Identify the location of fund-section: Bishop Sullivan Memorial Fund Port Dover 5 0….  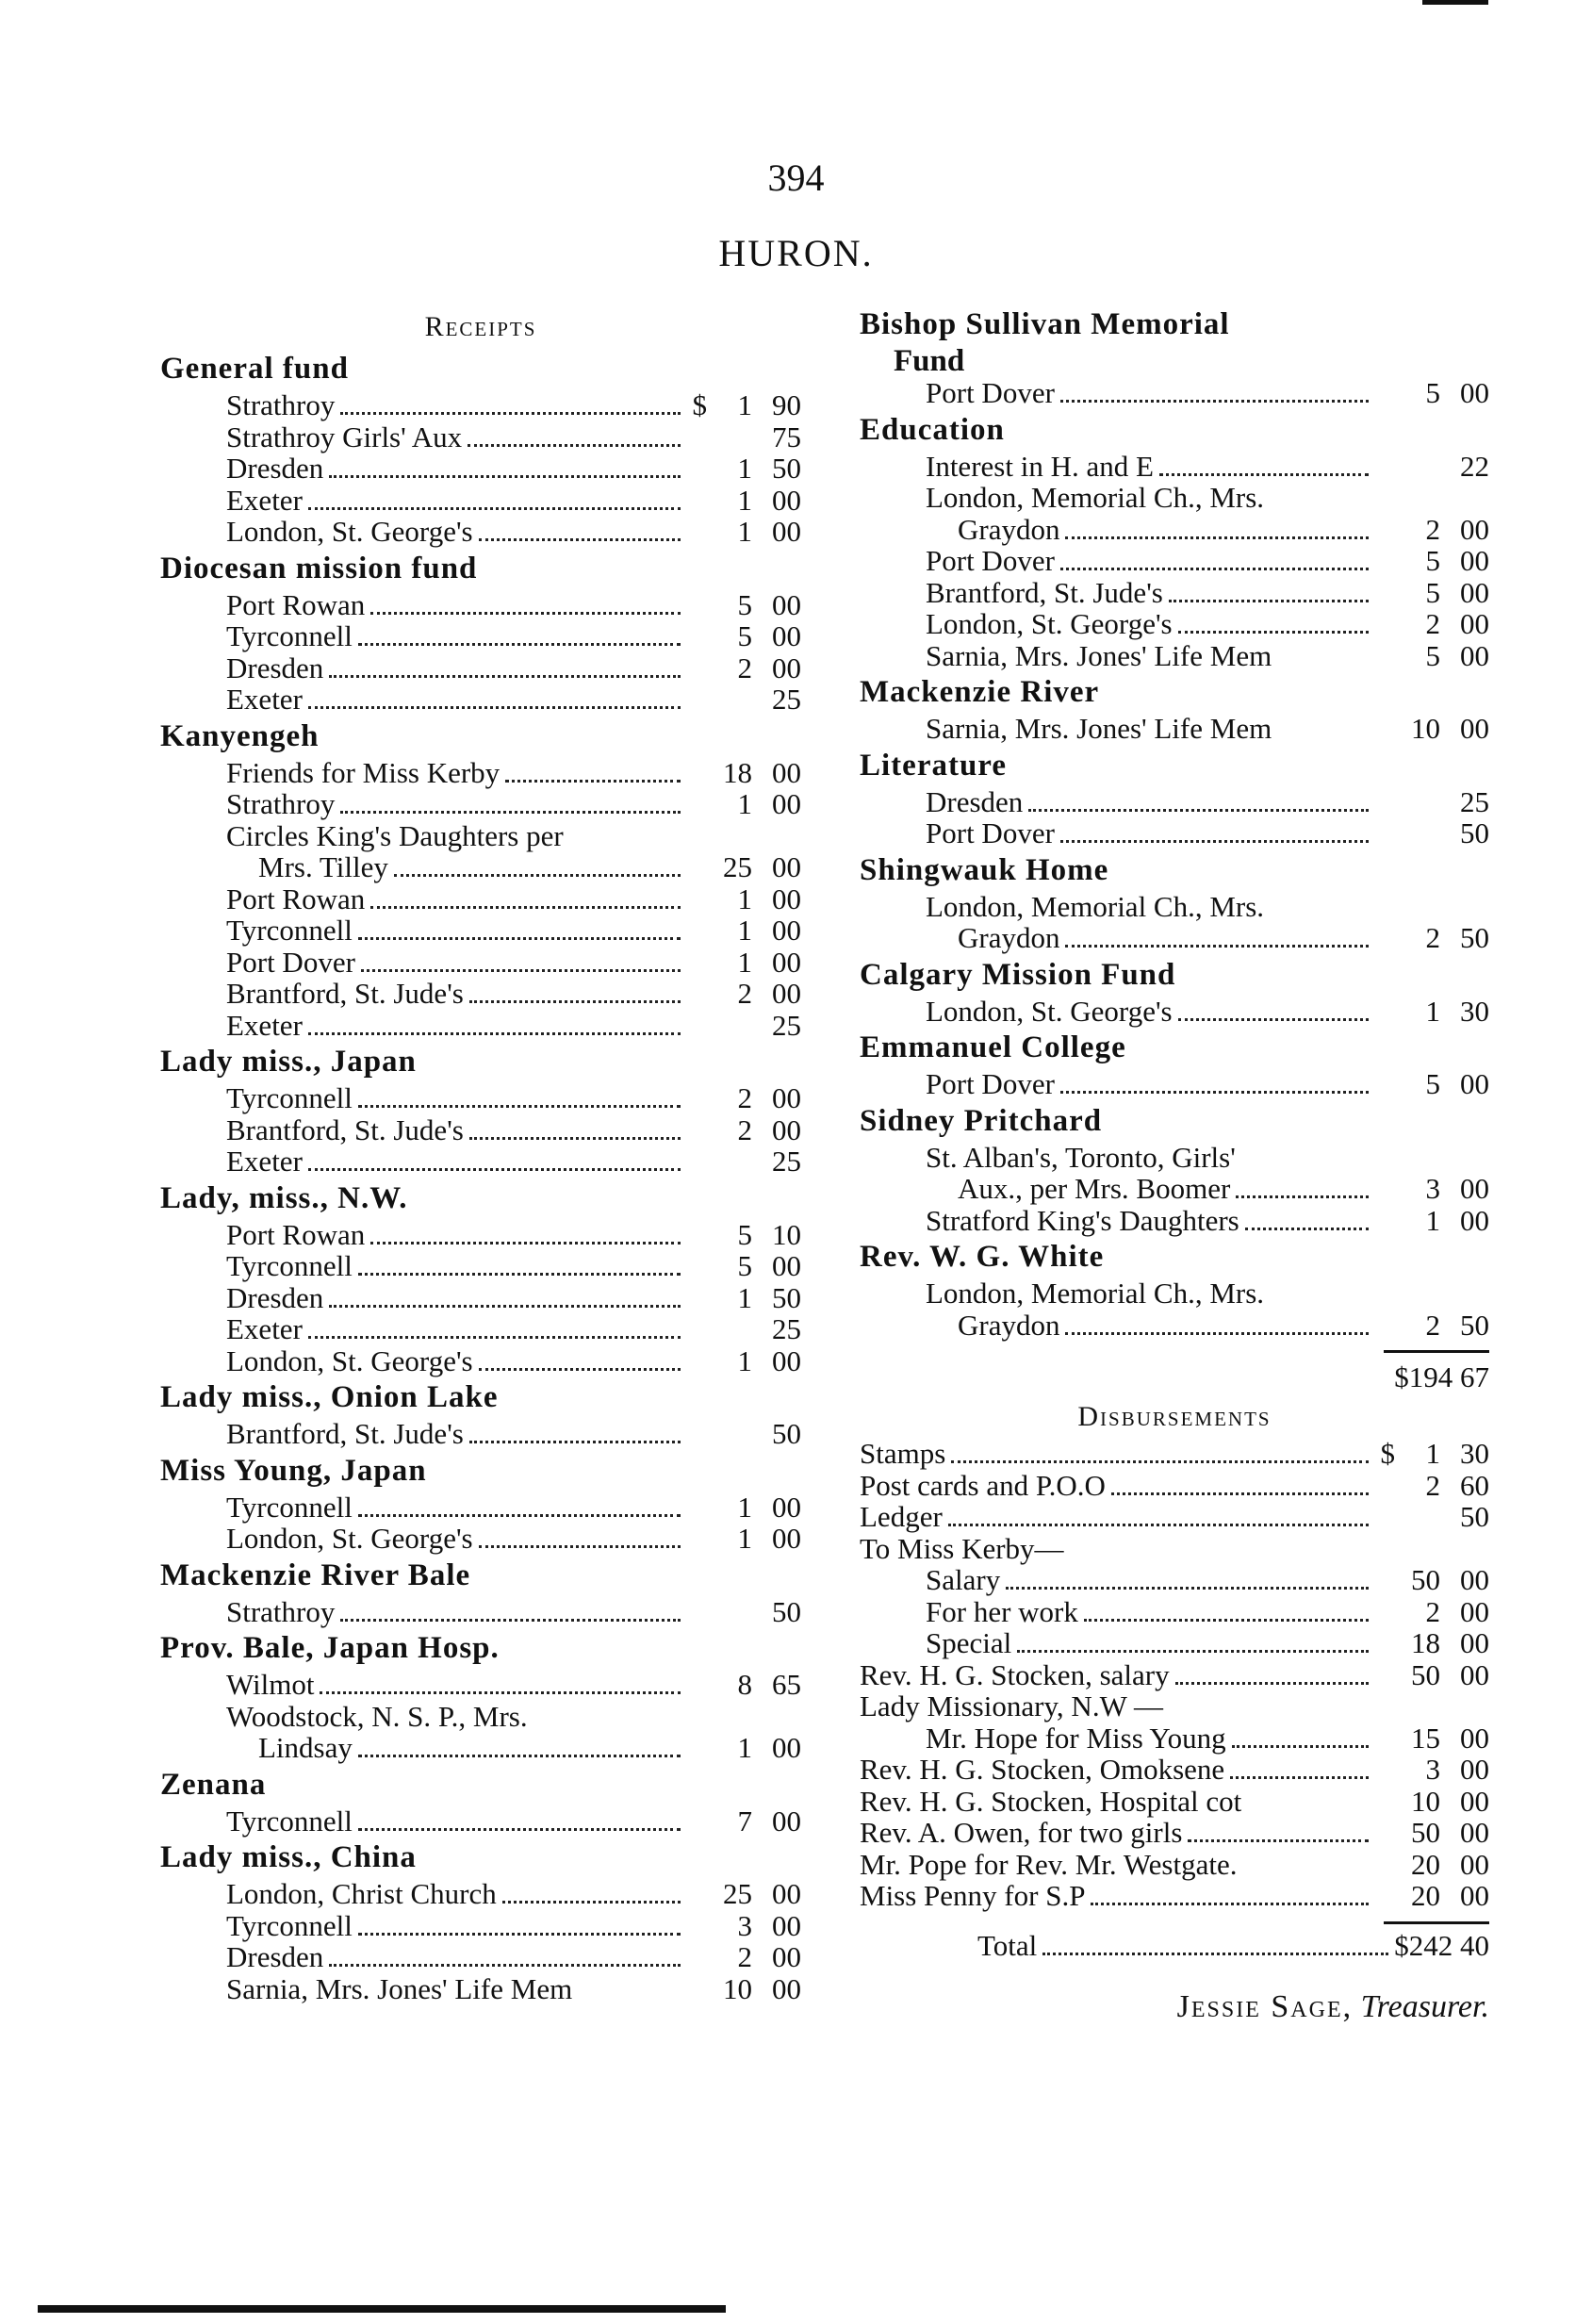
(1174, 357).